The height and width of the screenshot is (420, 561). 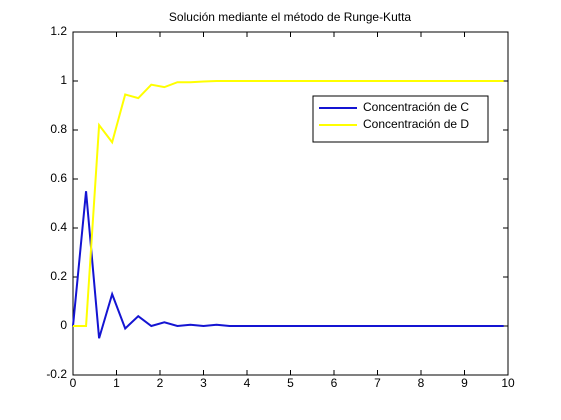 What do you see at coordinates (58, 178) in the screenshot?
I see `y-tick-label: 0.6` at bounding box center [58, 178].